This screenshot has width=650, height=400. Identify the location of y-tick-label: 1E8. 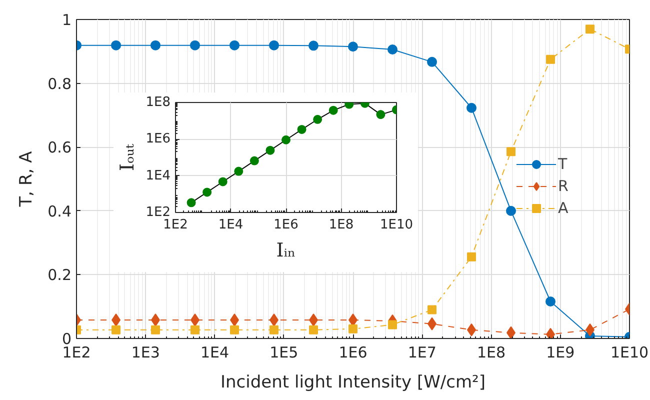
(158, 102).